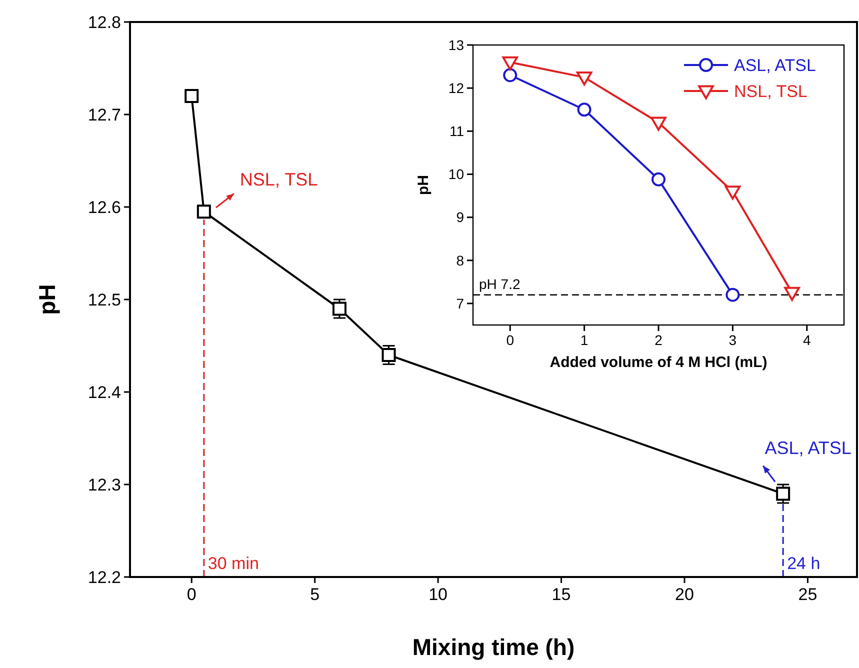 The height and width of the screenshot is (668, 859). What do you see at coordinates (803, 563) in the screenshot?
I see `ref-line-label: 24 h` at bounding box center [803, 563].